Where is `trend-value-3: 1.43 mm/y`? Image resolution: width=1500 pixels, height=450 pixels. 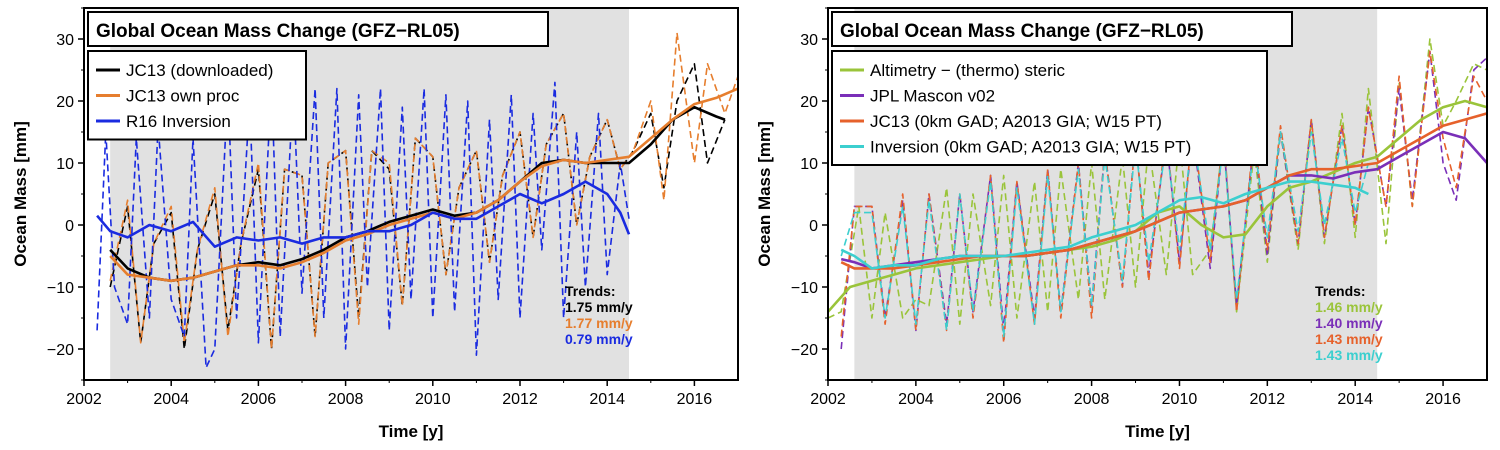 trend-value-3: 1.43 mm/y is located at coordinates (1349, 355).